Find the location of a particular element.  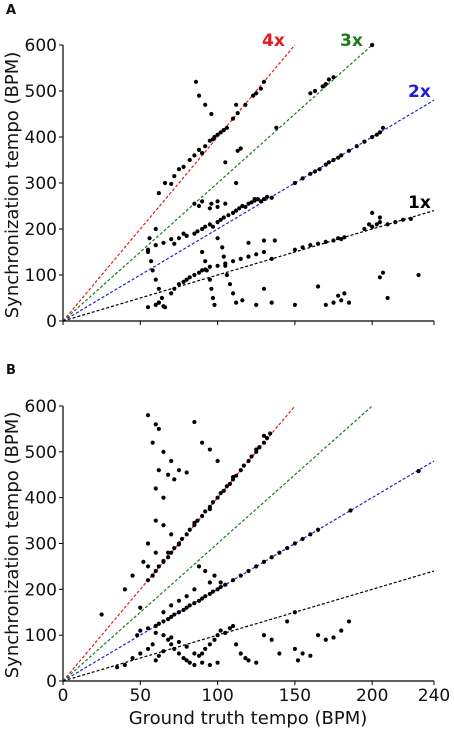

panel-b-reference-line-1x is located at coordinates (248, 626).